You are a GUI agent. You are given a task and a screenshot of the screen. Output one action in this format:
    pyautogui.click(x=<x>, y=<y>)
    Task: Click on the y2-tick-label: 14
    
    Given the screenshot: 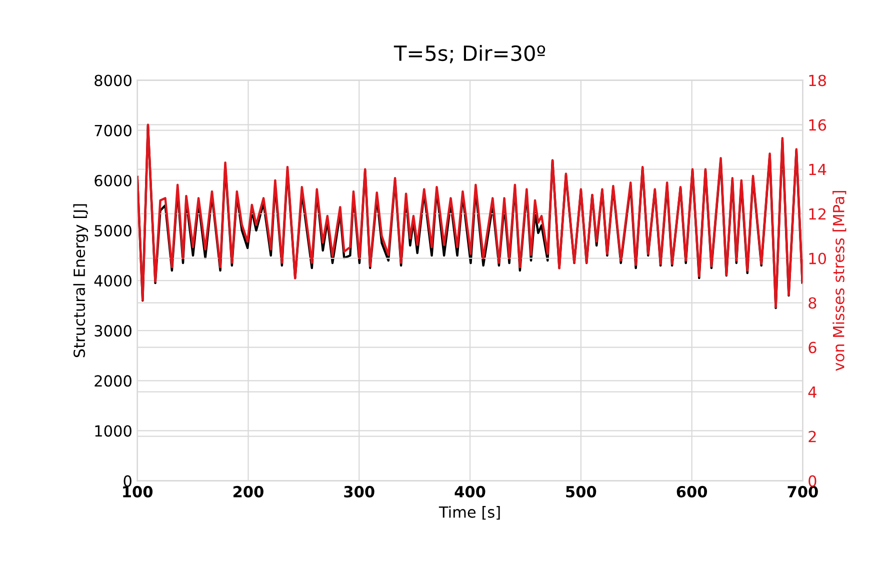 What is the action you would take?
    pyautogui.click(x=817, y=170)
    